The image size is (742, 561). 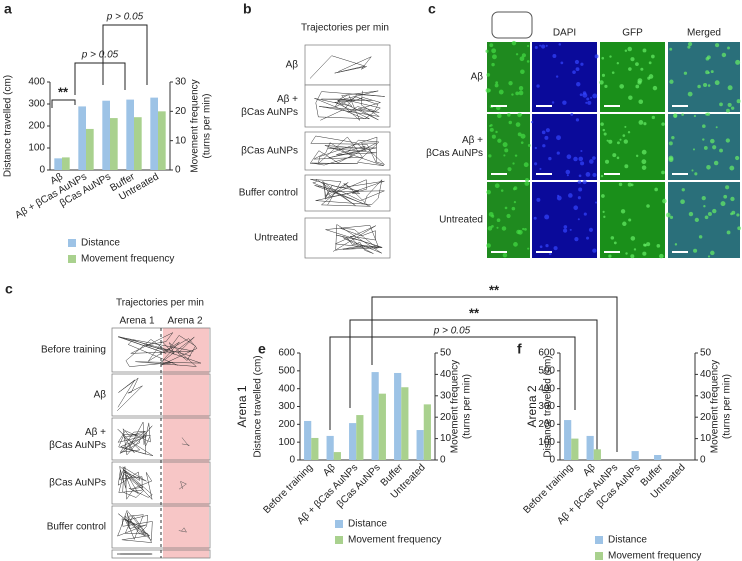 What do you see at coordinates (519, 349) in the screenshot?
I see `panel-label: f` at bounding box center [519, 349].